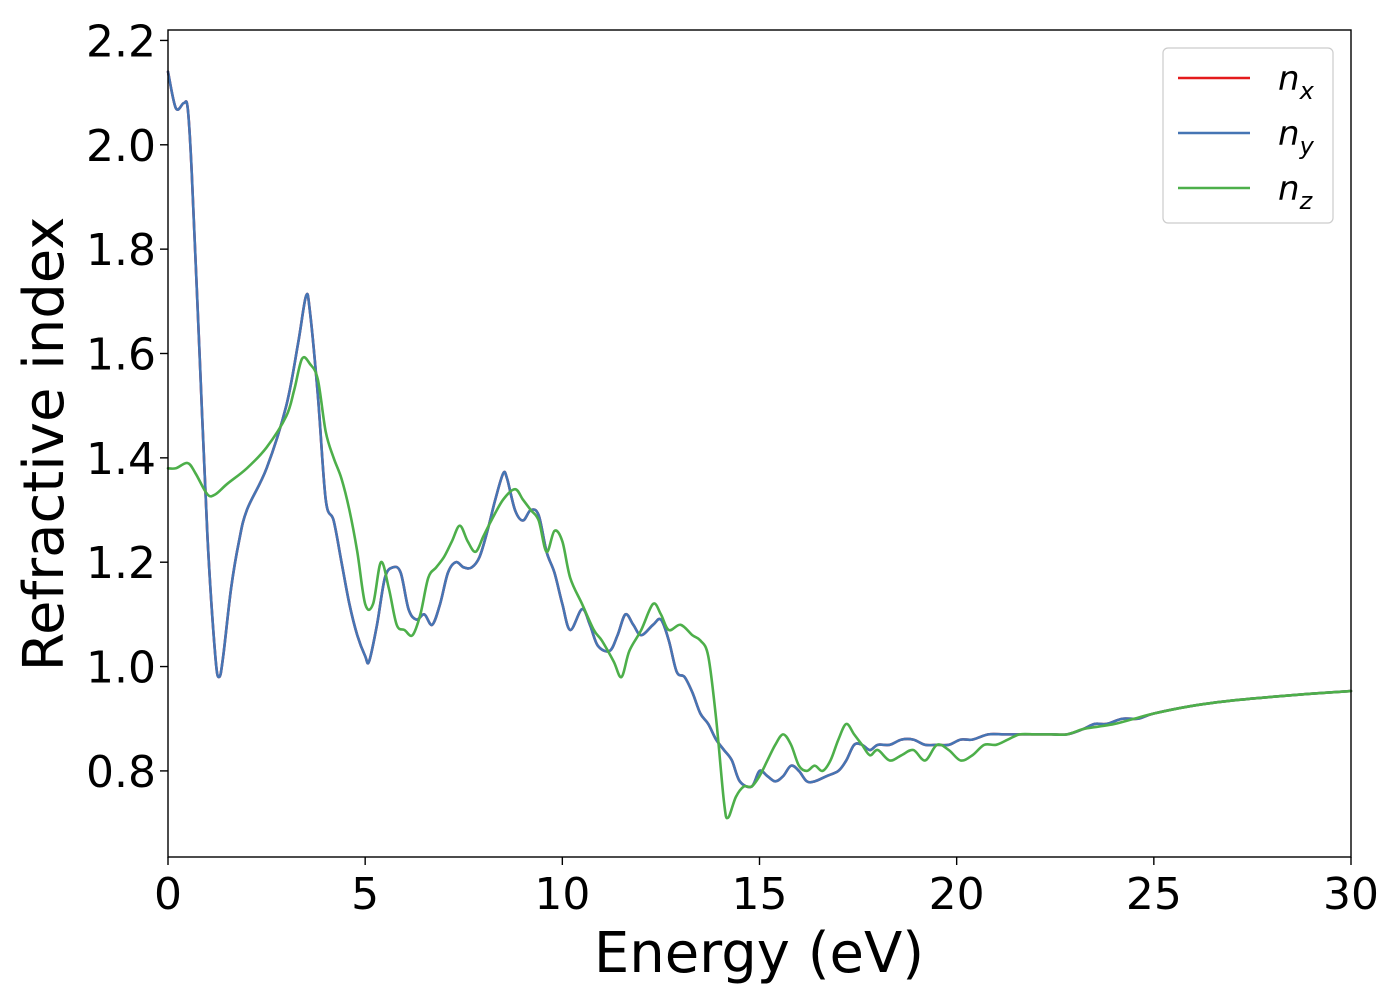  Describe the element at coordinates (121, 563) in the screenshot. I see `y-tick-label: 1.2` at that location.